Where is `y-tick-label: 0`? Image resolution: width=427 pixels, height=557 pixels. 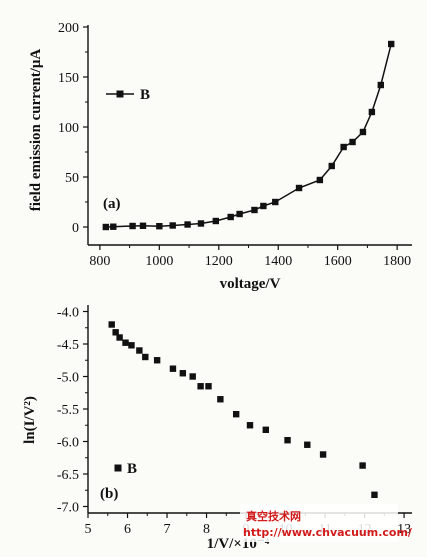
y-tick-label: 0 is located at coordinates (75, 228).